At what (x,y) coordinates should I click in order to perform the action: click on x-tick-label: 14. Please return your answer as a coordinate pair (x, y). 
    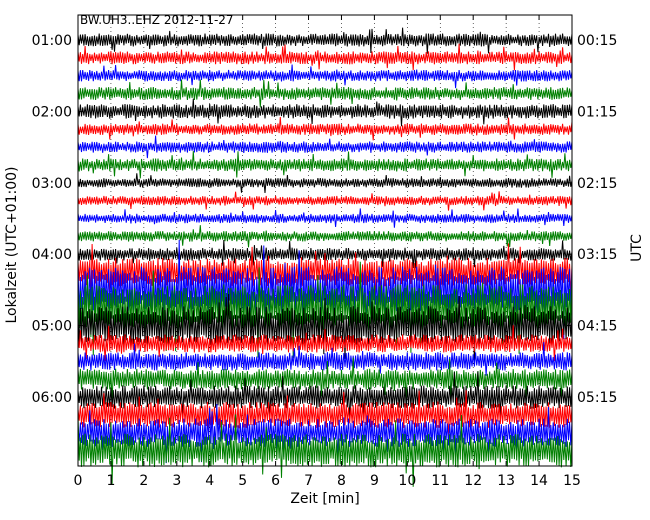
    Looking at the image, I should click on (539, 481).